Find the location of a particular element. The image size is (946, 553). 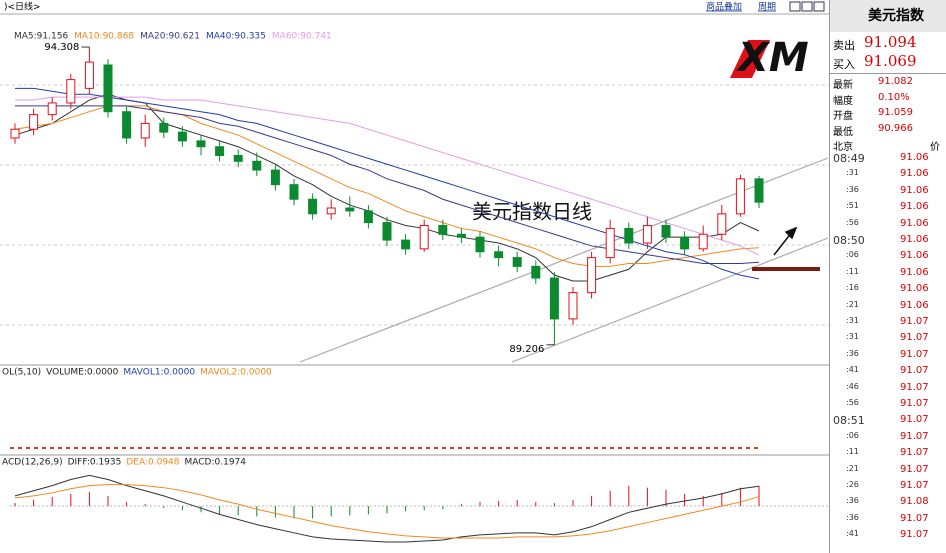

stat-label: 最新 is located at coordinates (843, 85).